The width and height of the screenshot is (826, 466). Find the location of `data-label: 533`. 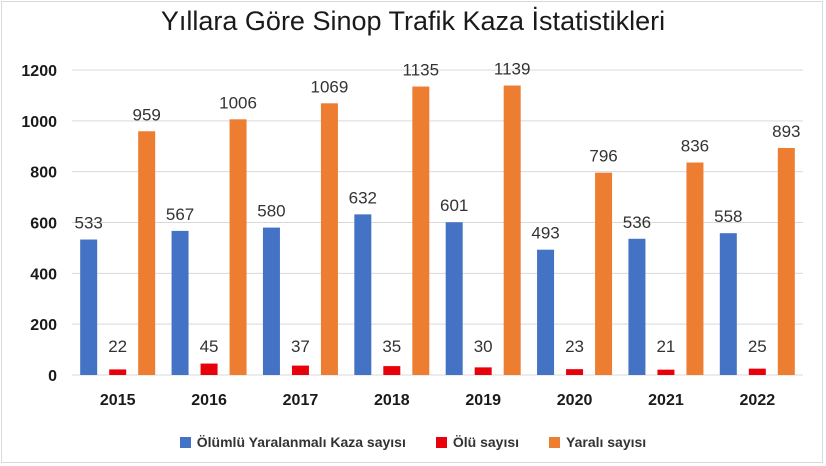

data-label: 533 is located at coordinates (89, 223).